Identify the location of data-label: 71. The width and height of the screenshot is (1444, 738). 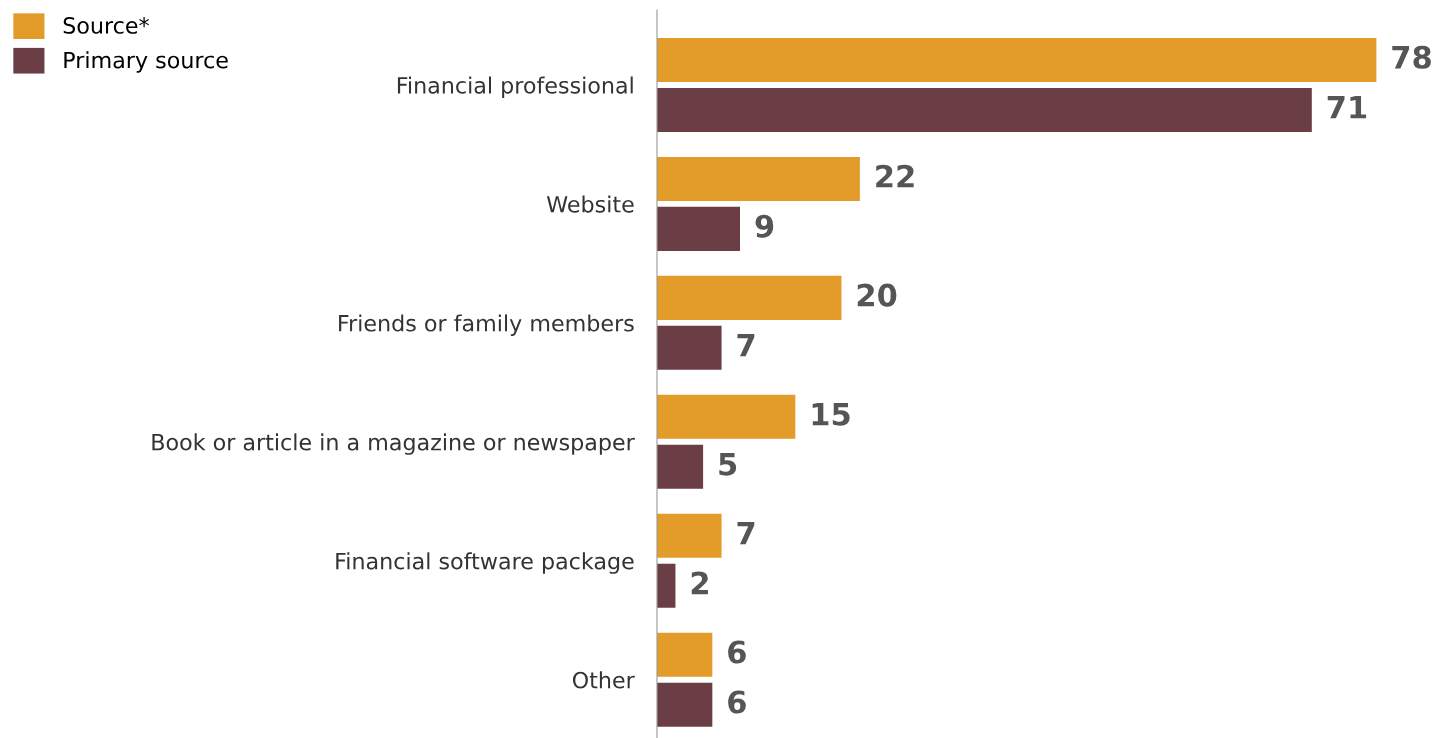
(1347, 107).